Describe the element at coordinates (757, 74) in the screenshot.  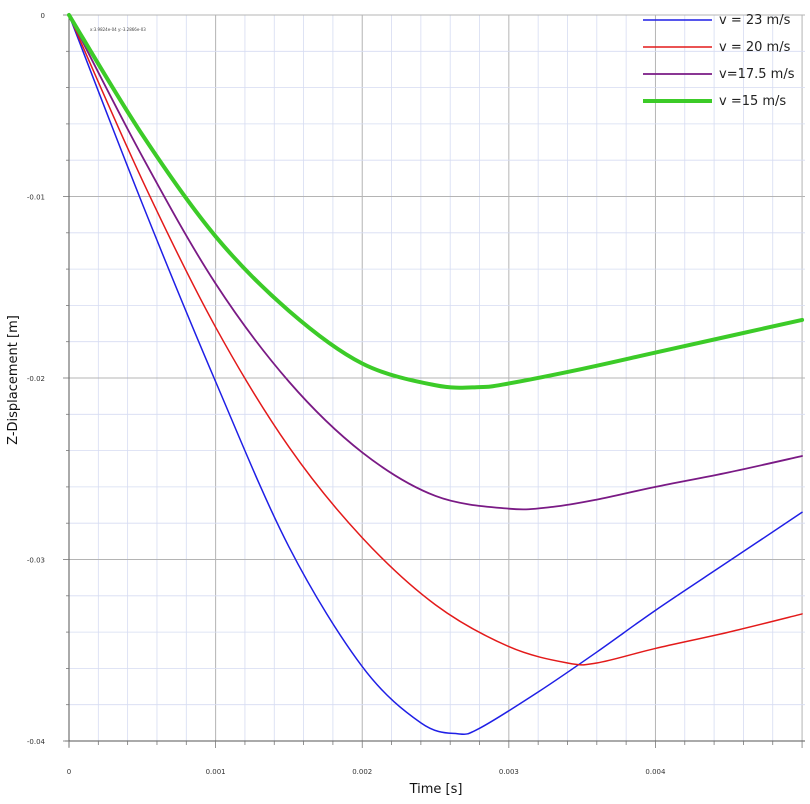
I see `legend-label: v=17.5 m/s` at that location.